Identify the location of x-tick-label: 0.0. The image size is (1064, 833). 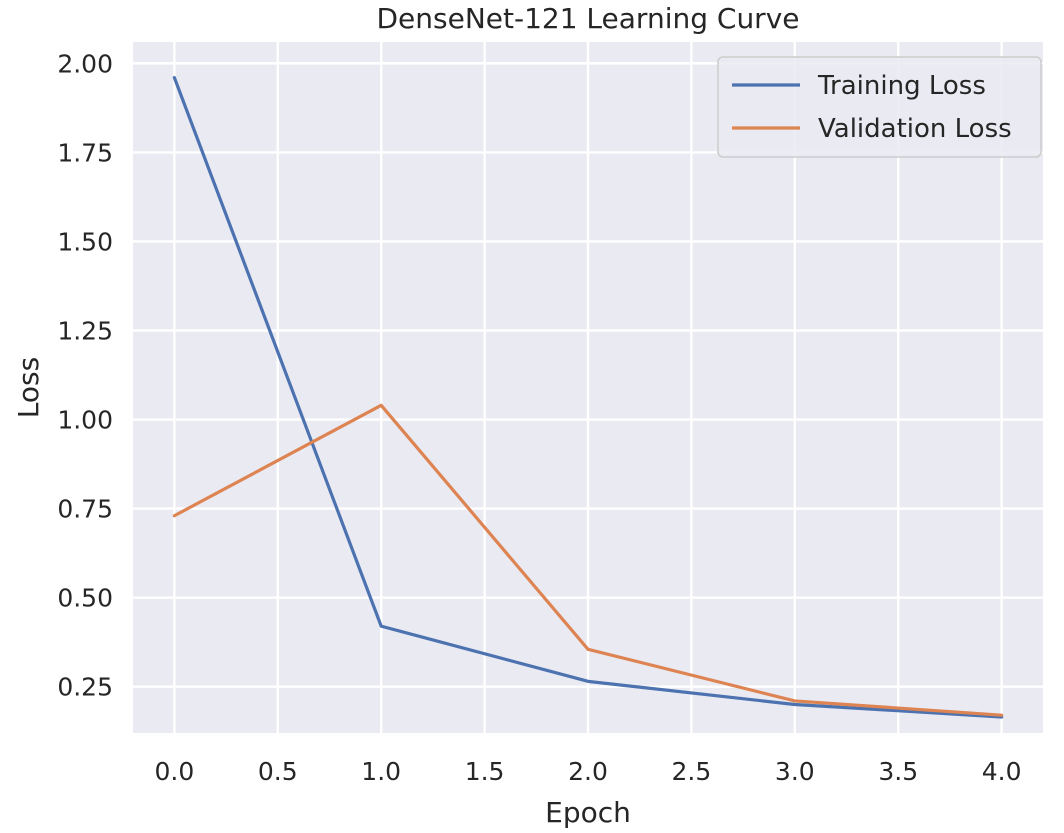
(174, 771).